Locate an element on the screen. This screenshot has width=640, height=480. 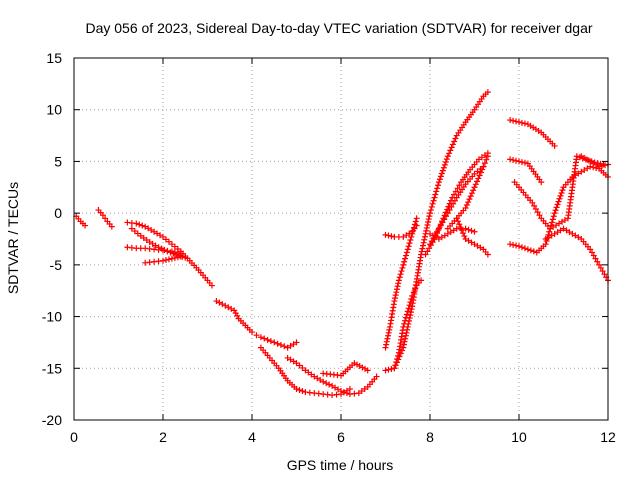
series-track-m is located at coordinates (401, 283).